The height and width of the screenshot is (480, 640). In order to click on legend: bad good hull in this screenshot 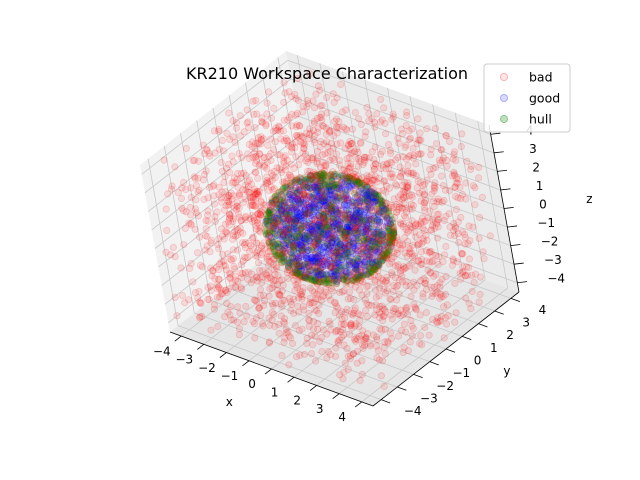, I will do `click(527, 98)`.